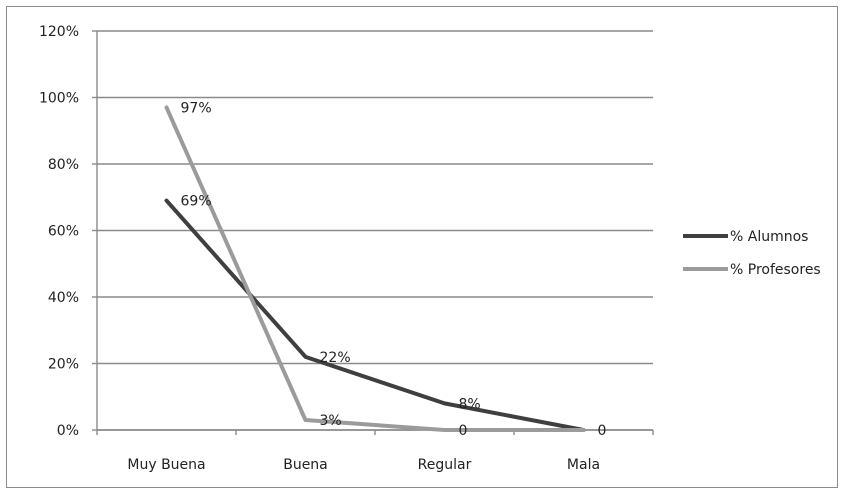  Describe the element at coordinates (63, 298) in the screenshot. I see `y-tick-label: 40%` at that location.